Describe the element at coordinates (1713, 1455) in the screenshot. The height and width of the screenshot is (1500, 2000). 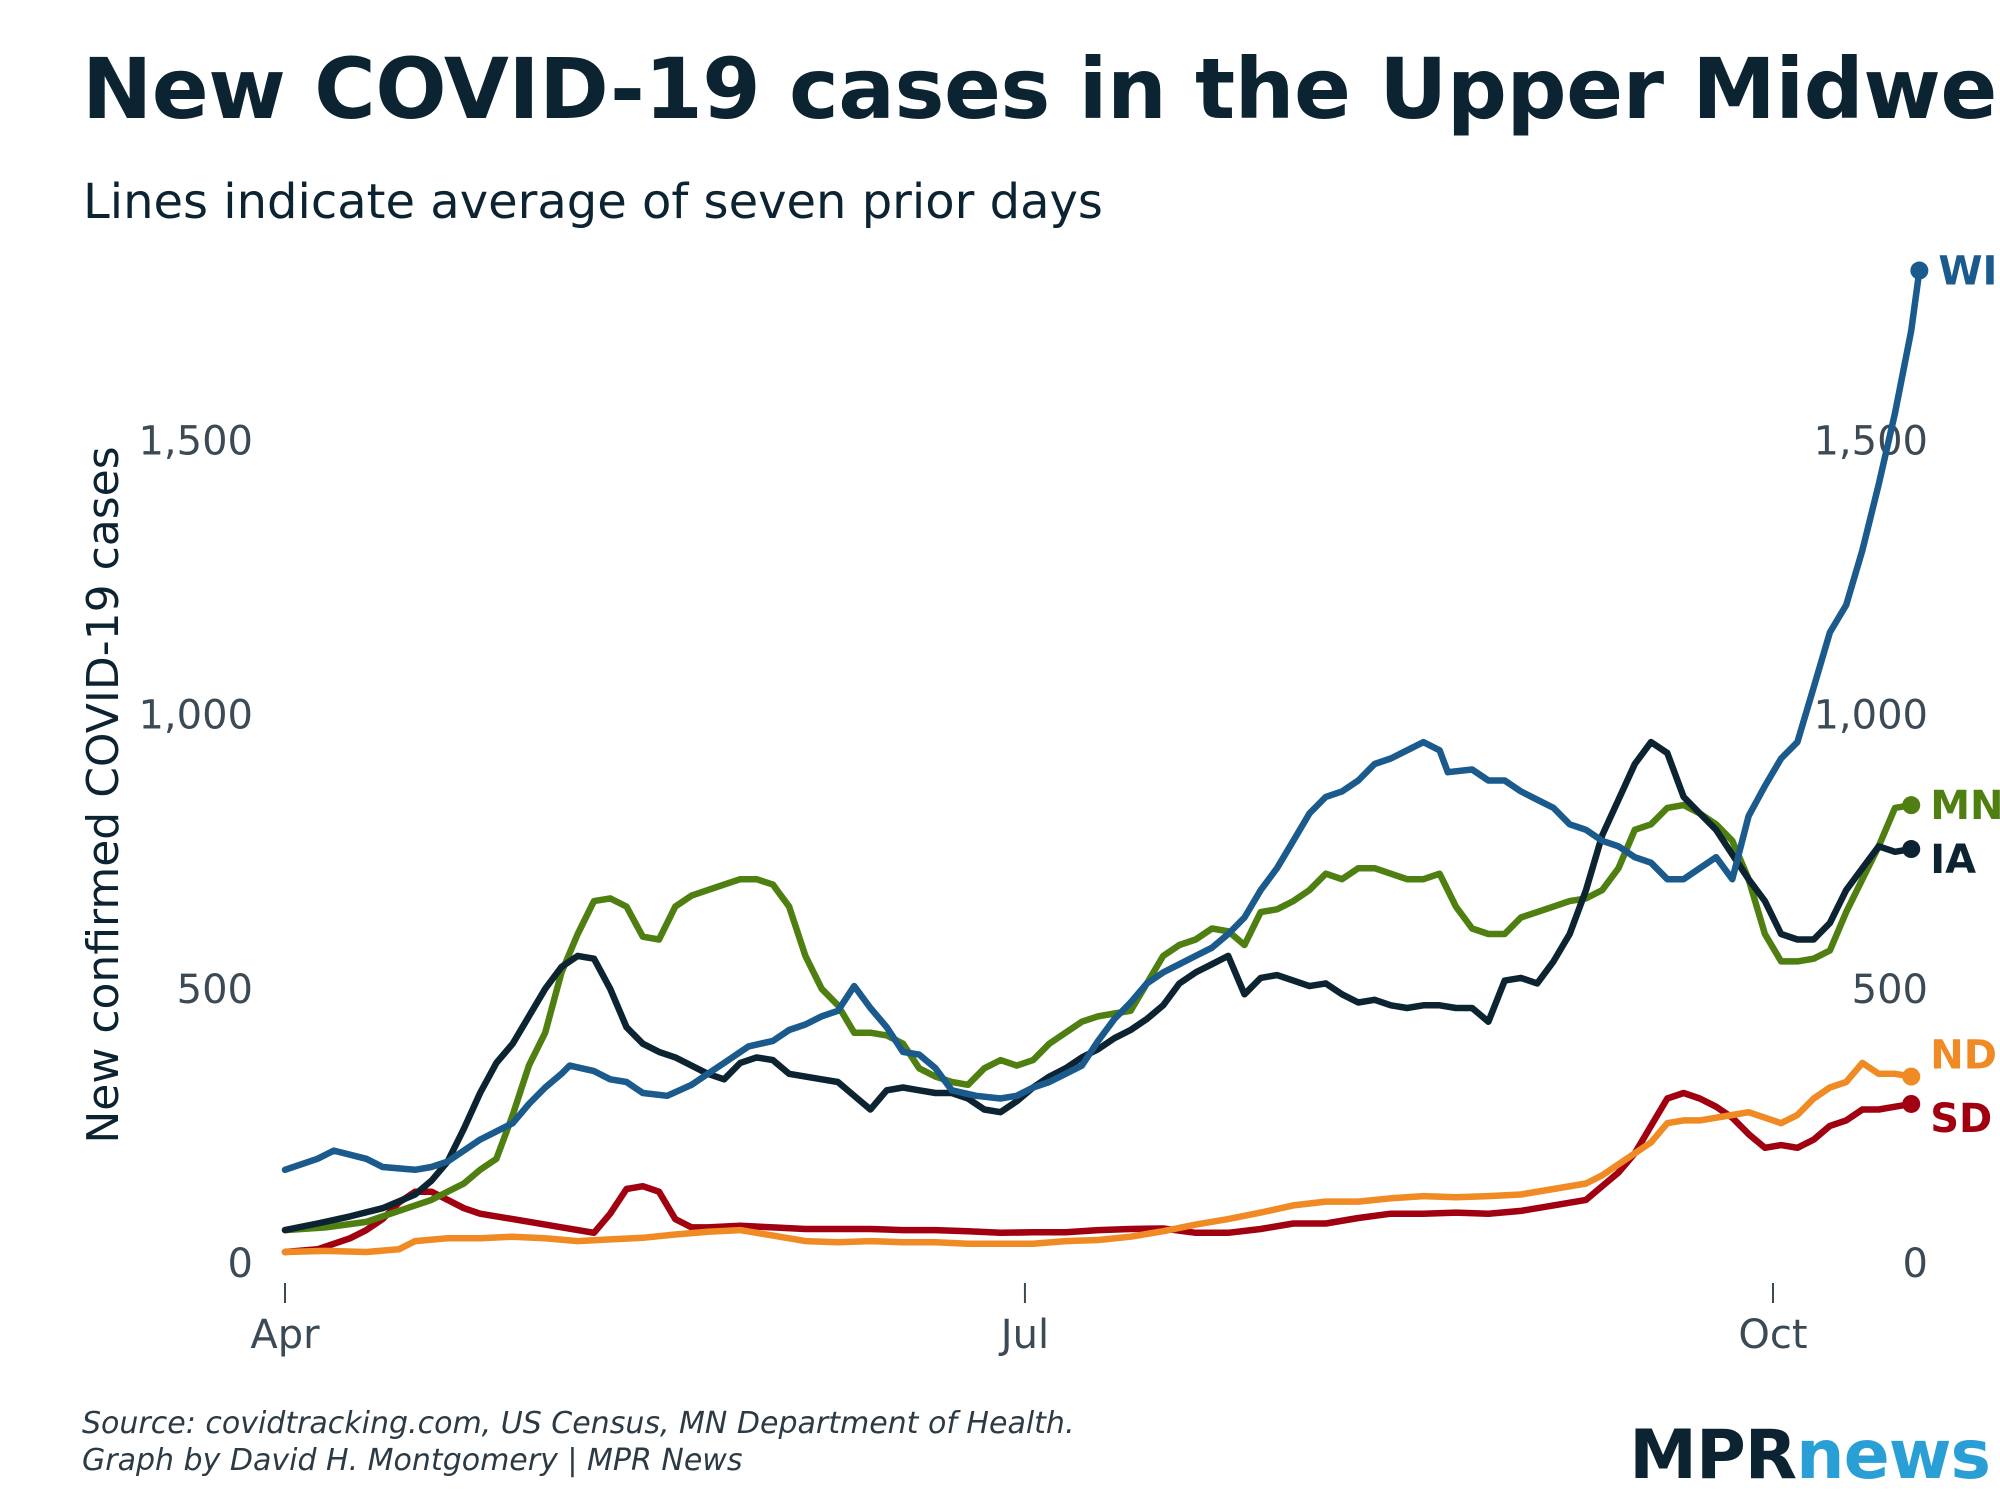
I see `logo-mpr: MPR` at that location.